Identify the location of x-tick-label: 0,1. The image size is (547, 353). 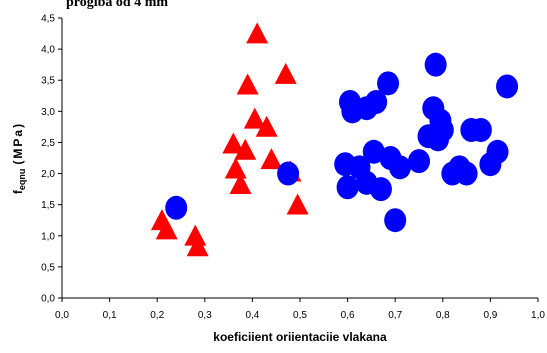
(110, 315).